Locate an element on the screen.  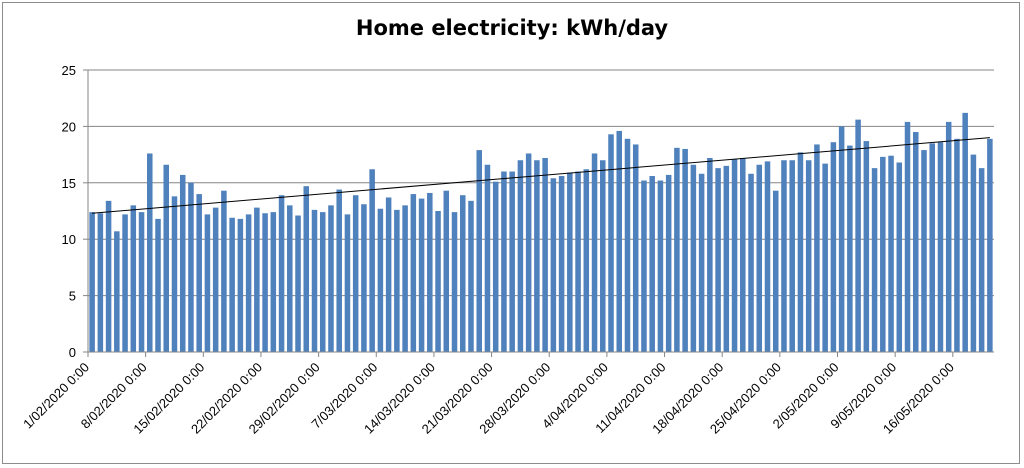
y-tick-label: 25 is located at coordinates (69, 70).